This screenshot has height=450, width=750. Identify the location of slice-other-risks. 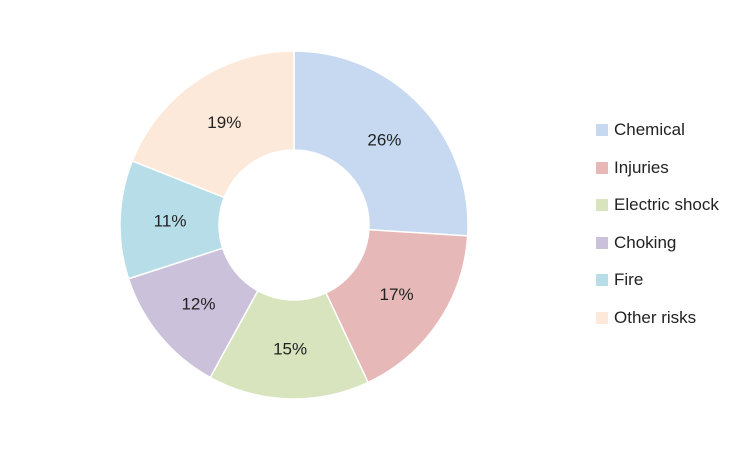
(213, 124).